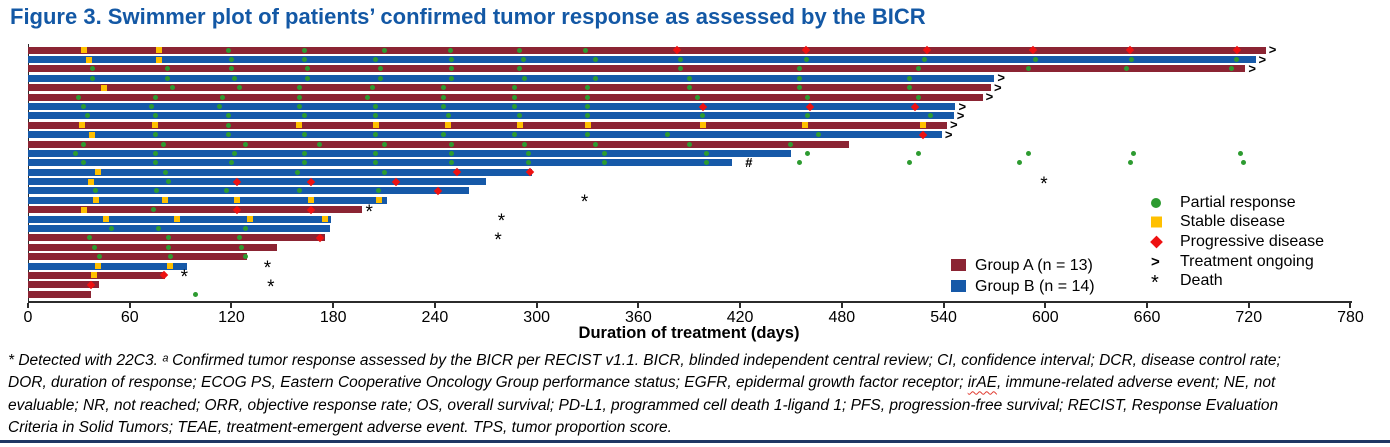  Describe the element at coordinates (1350, 317) in the screenshot. I see `x-axis-tick-label: 780` at that location.